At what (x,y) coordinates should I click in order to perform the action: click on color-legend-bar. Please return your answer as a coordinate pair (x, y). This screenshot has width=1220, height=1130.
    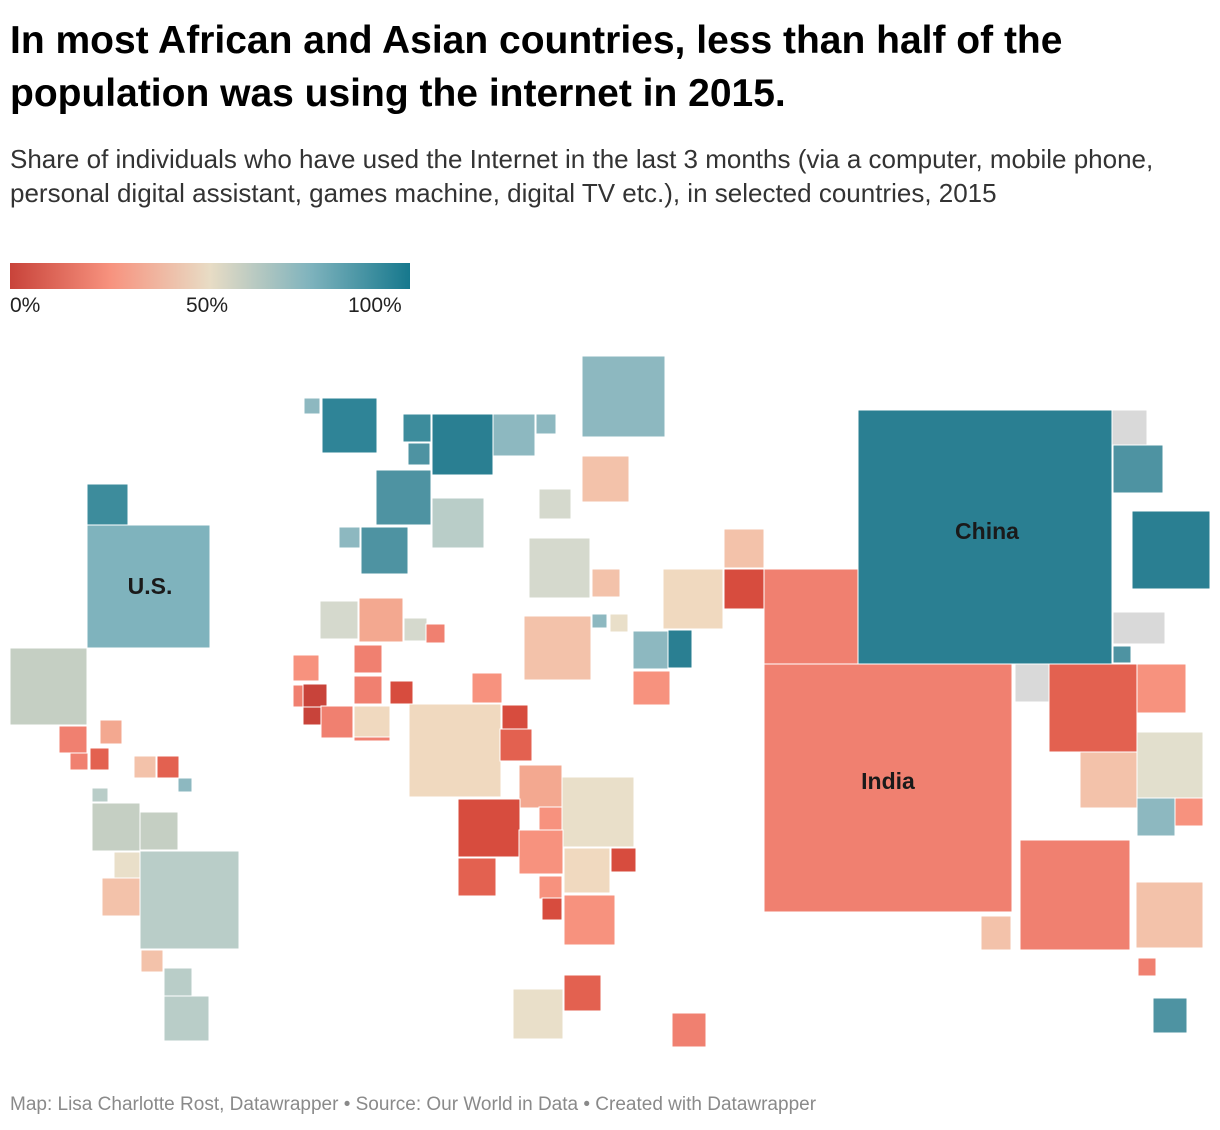
    Looking at the image, I should click on (210, 276).